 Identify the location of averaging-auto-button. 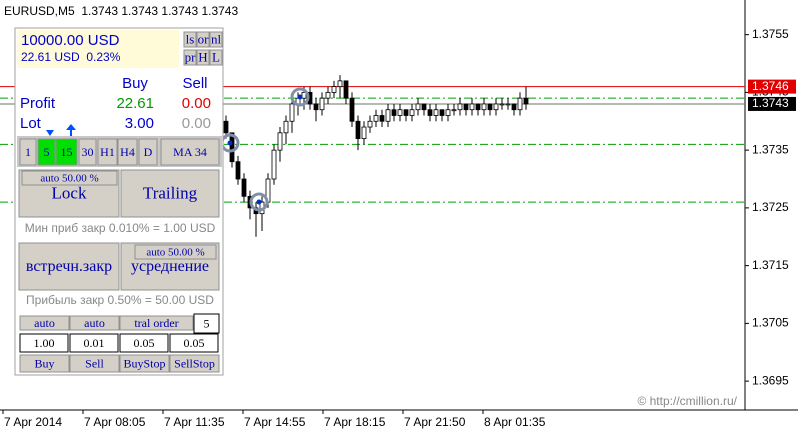
(175, 252).